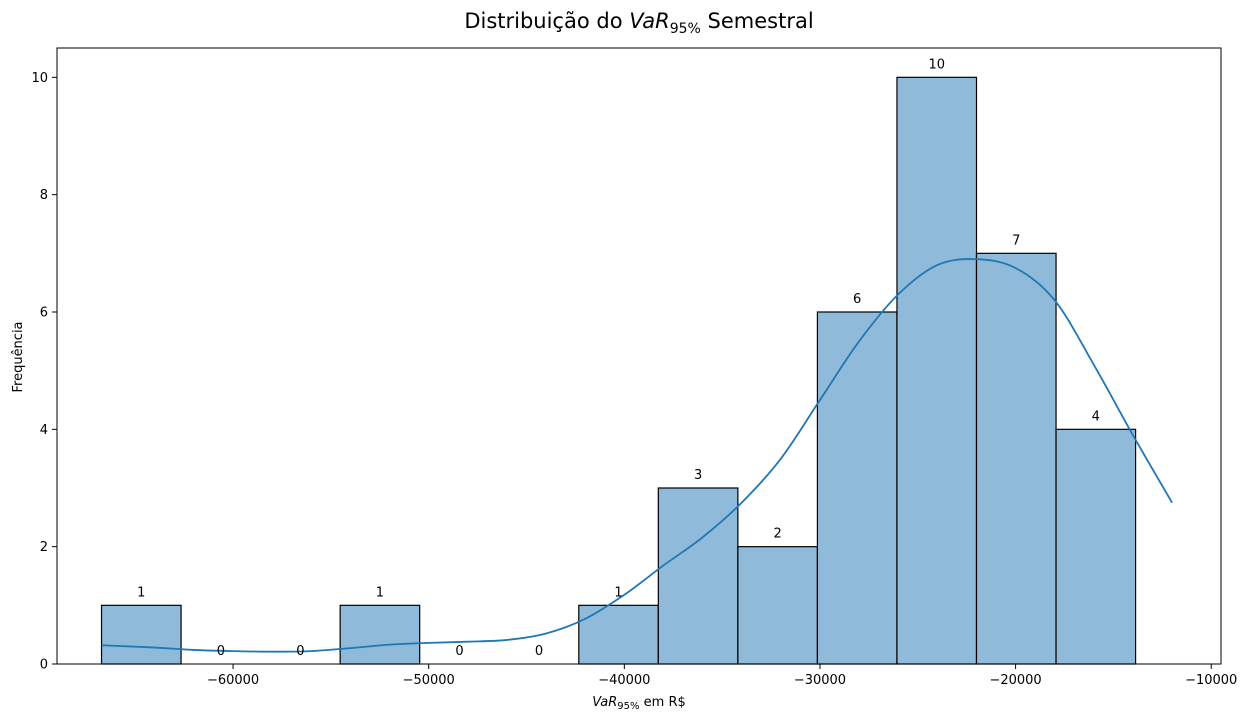 This screenshot has width=1245, height=721. What do you see at coordinates (1016, 240) in the screenshot?
I see `bar-count-label: 7` at bounding box center [1016, 240].